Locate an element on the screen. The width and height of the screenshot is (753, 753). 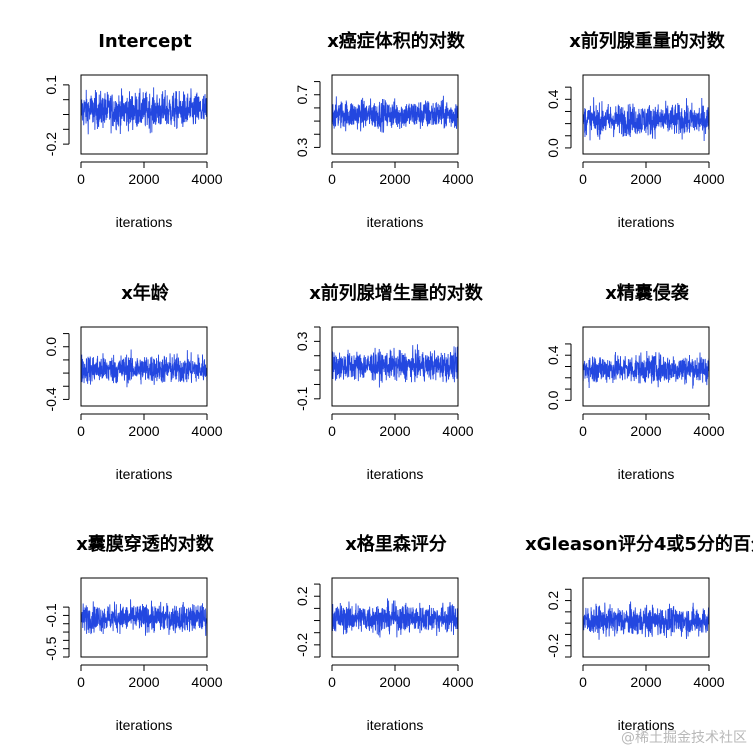
trace-panel-3: x前列腺重量的对数 0 2000 4000 iterations 0.0 0.4 is located at coordinates (635, 130).